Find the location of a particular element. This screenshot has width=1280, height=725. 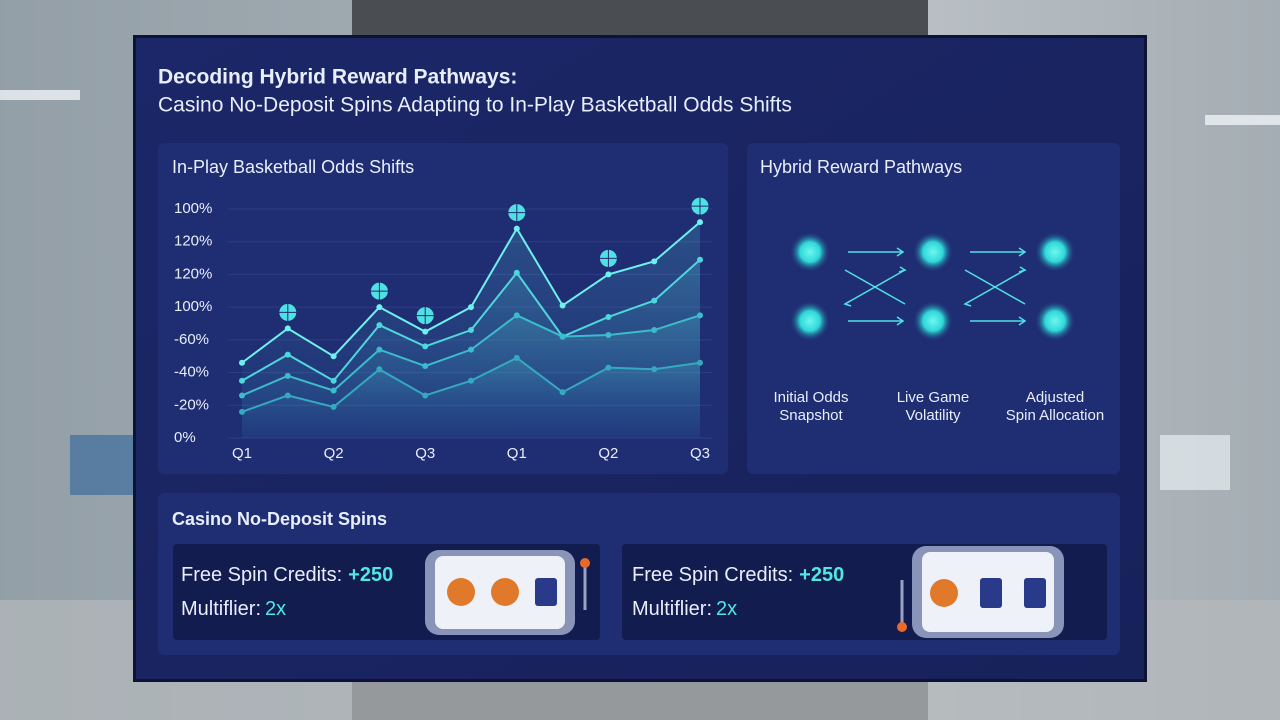

multiplier-value: 2x is located at coordinates (726, 609).